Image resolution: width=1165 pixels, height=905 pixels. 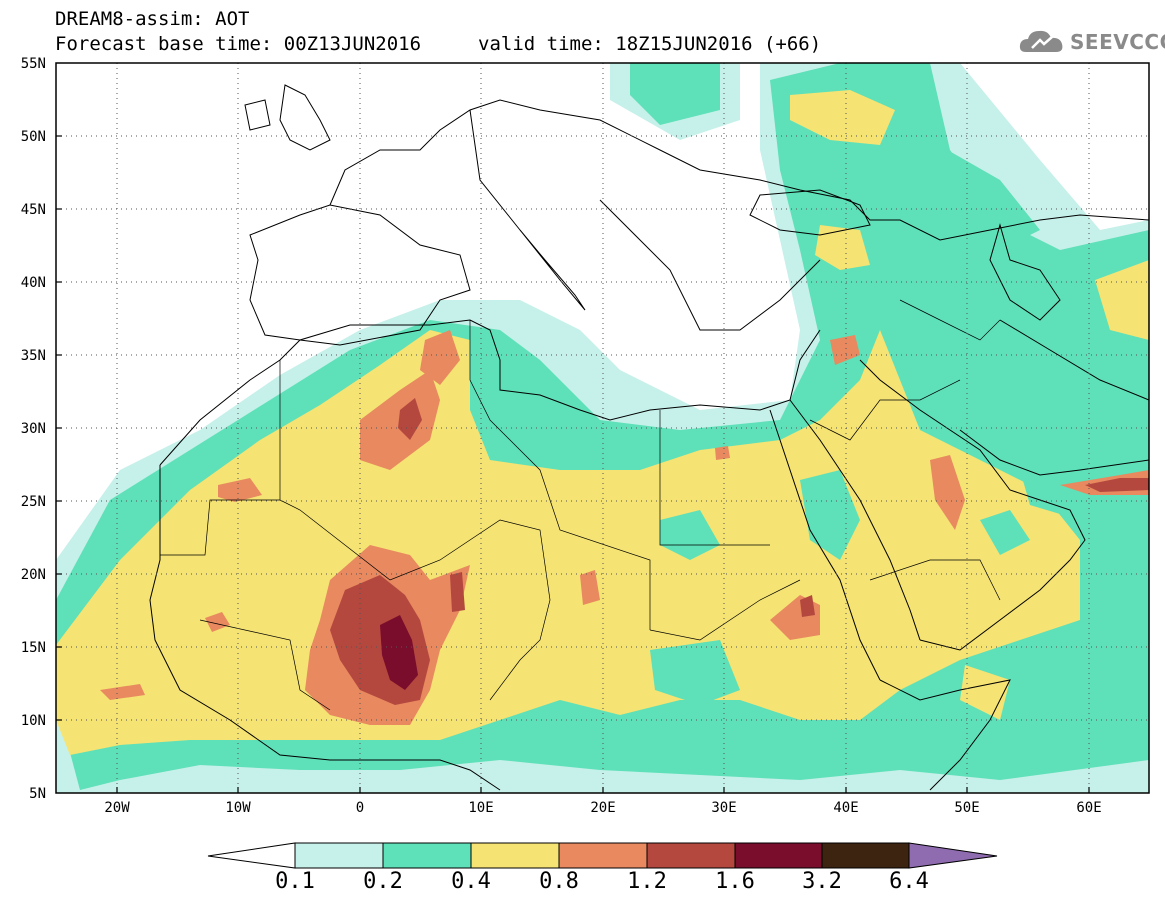 I want to click on colorbar-label: 0.1, so click(x=295, y=881).